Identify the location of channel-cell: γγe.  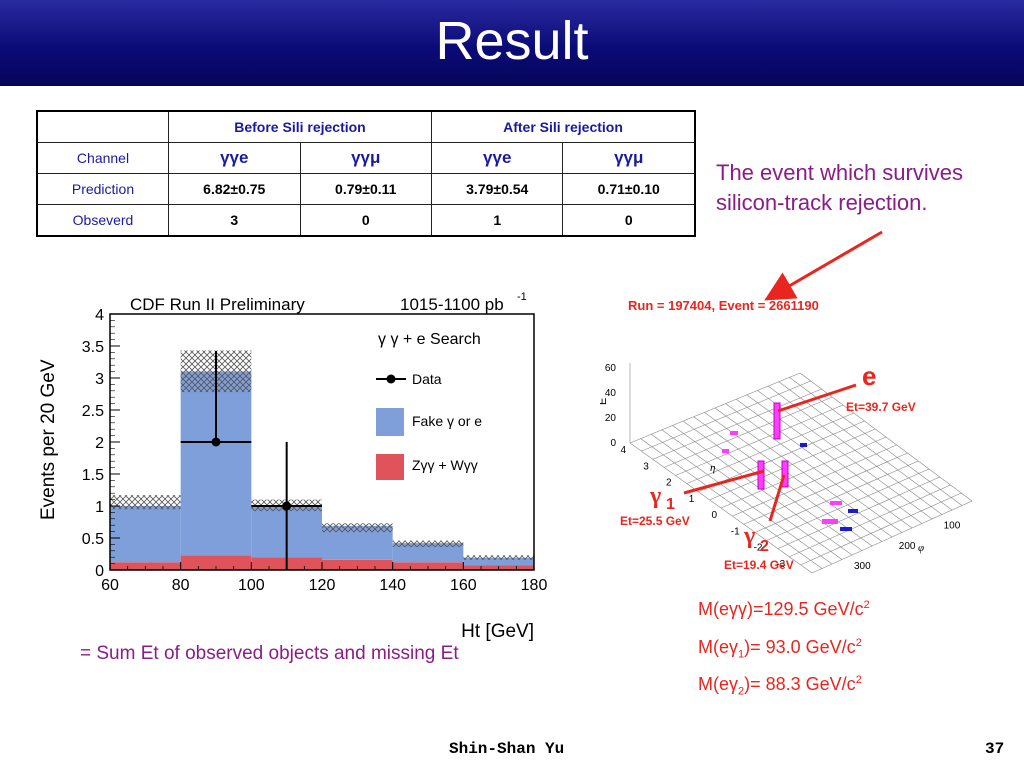
(497, 158).